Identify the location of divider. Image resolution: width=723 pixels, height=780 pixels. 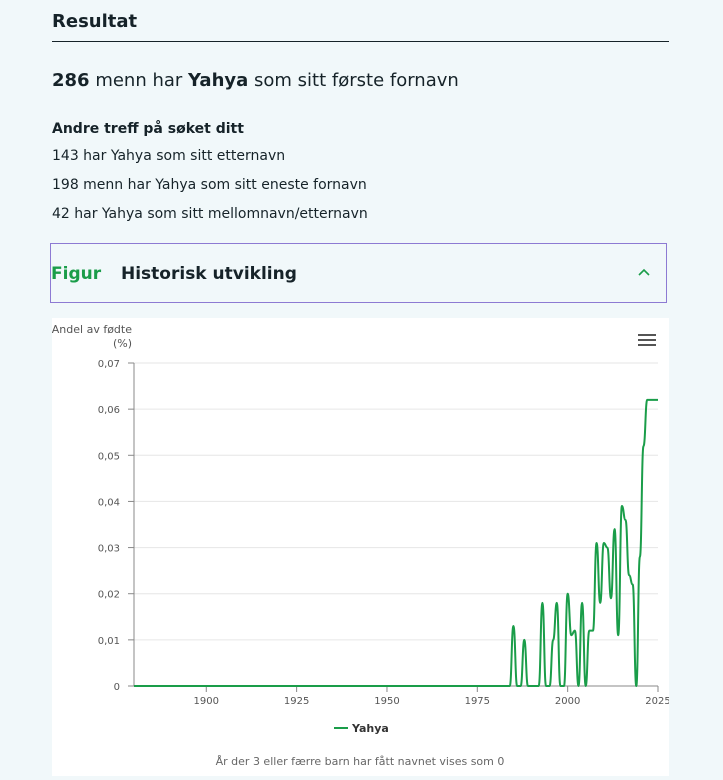
(360, 41).